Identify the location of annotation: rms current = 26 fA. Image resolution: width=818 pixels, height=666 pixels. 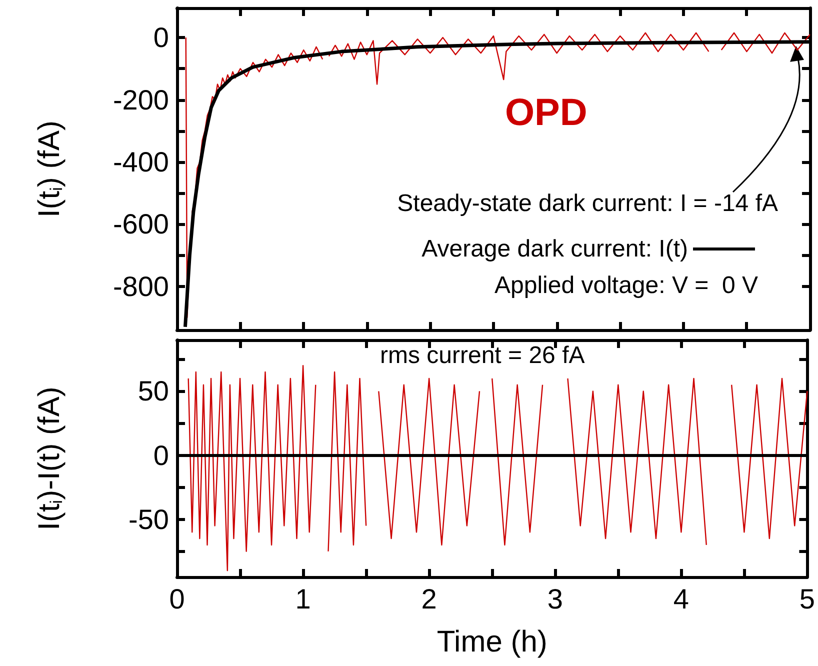
(482, 356).